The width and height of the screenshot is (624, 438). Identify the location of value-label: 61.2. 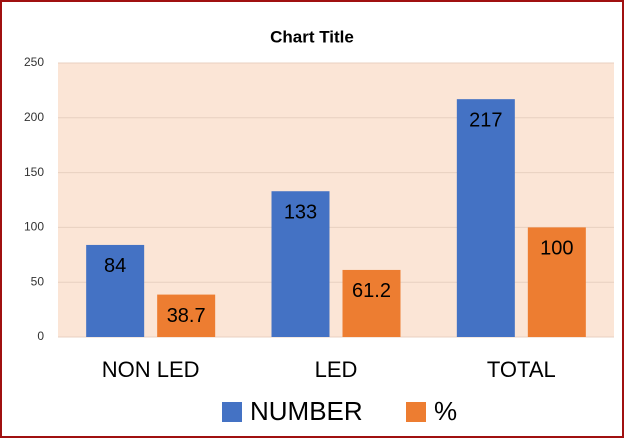
(371, 291).